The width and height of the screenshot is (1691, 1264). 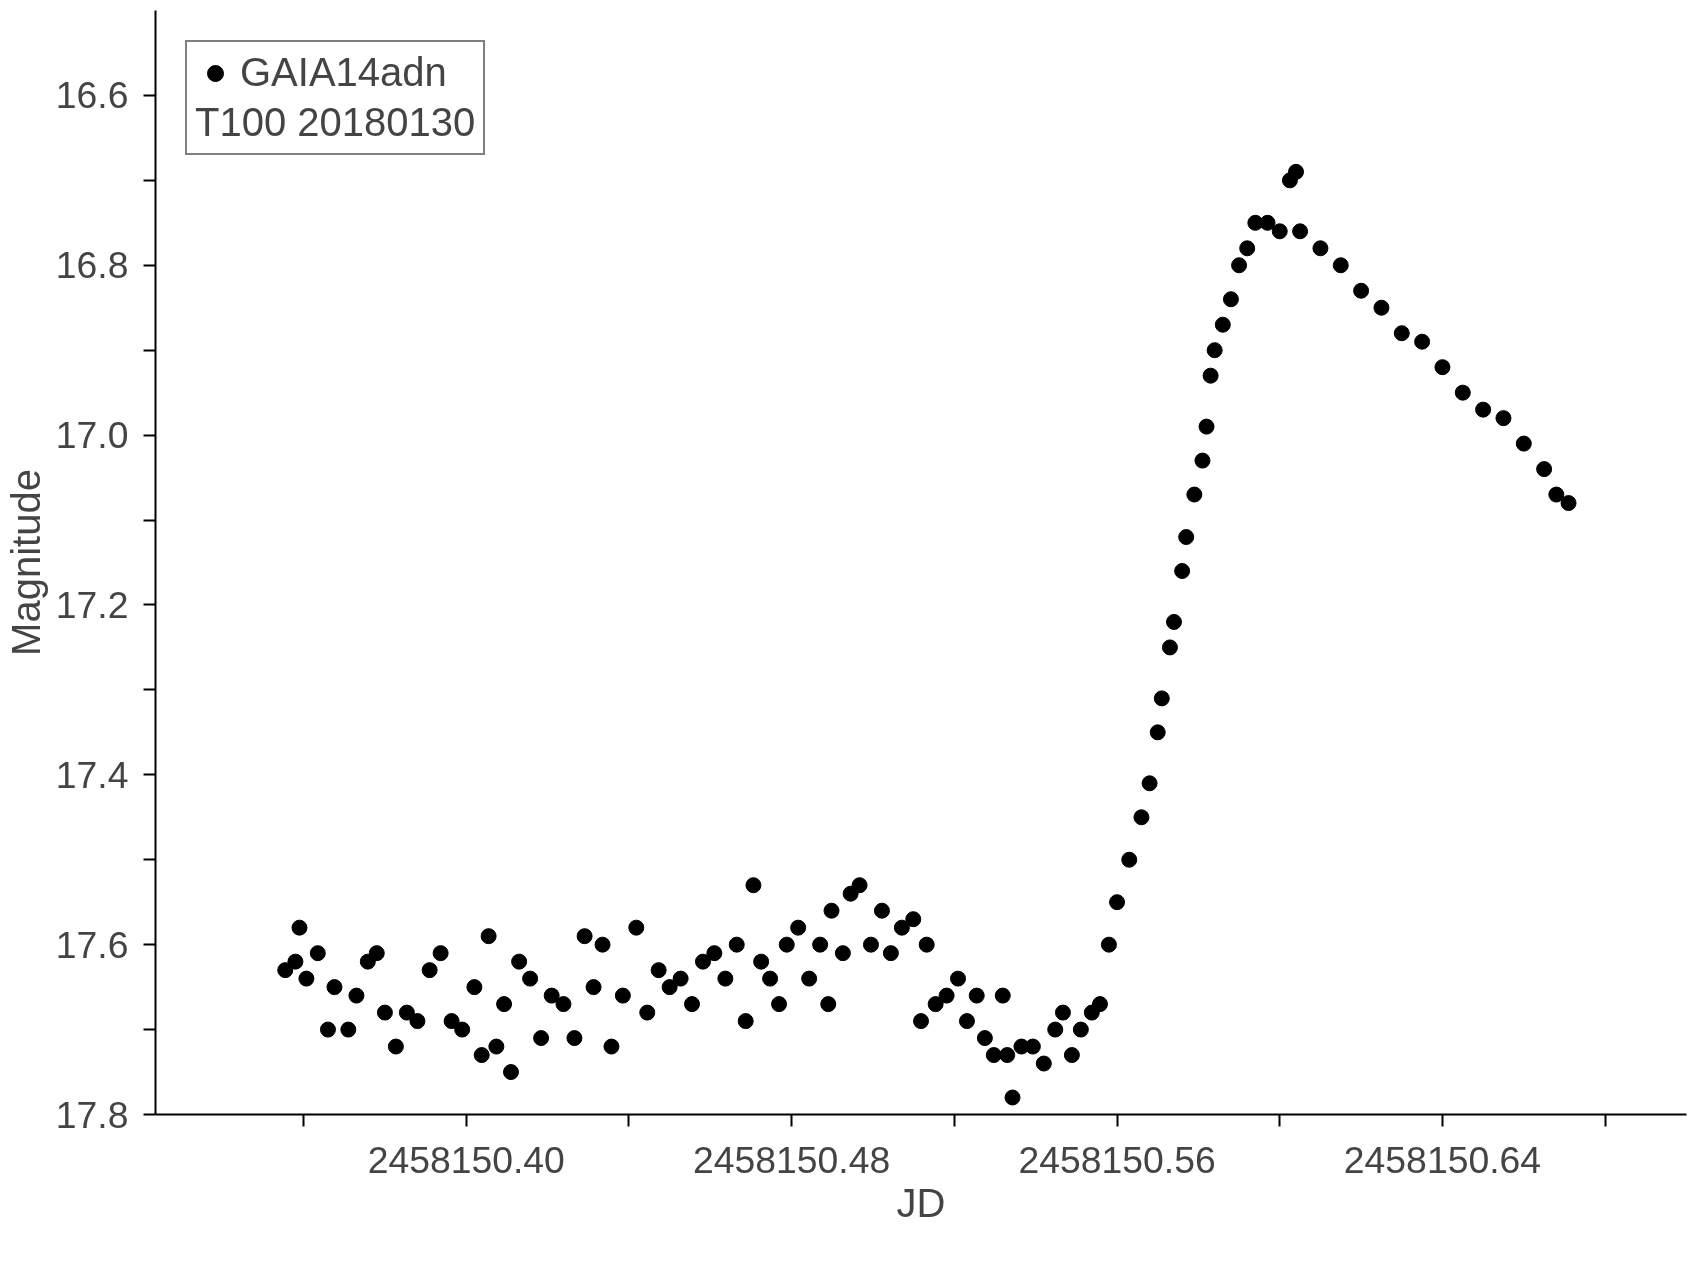 I want to click on y-tick-label: 17.6, so click(x=92, y=944).